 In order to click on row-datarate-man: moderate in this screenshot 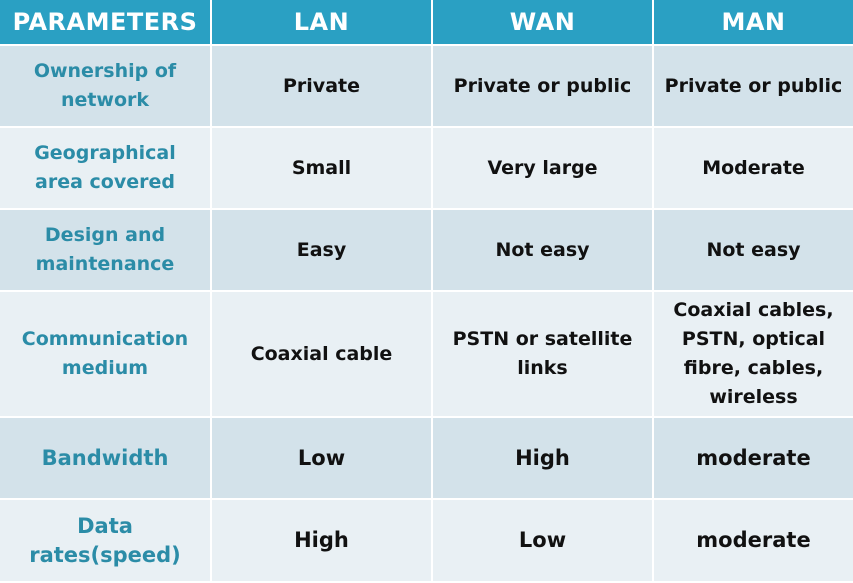, I will do `click(753, 541)`.